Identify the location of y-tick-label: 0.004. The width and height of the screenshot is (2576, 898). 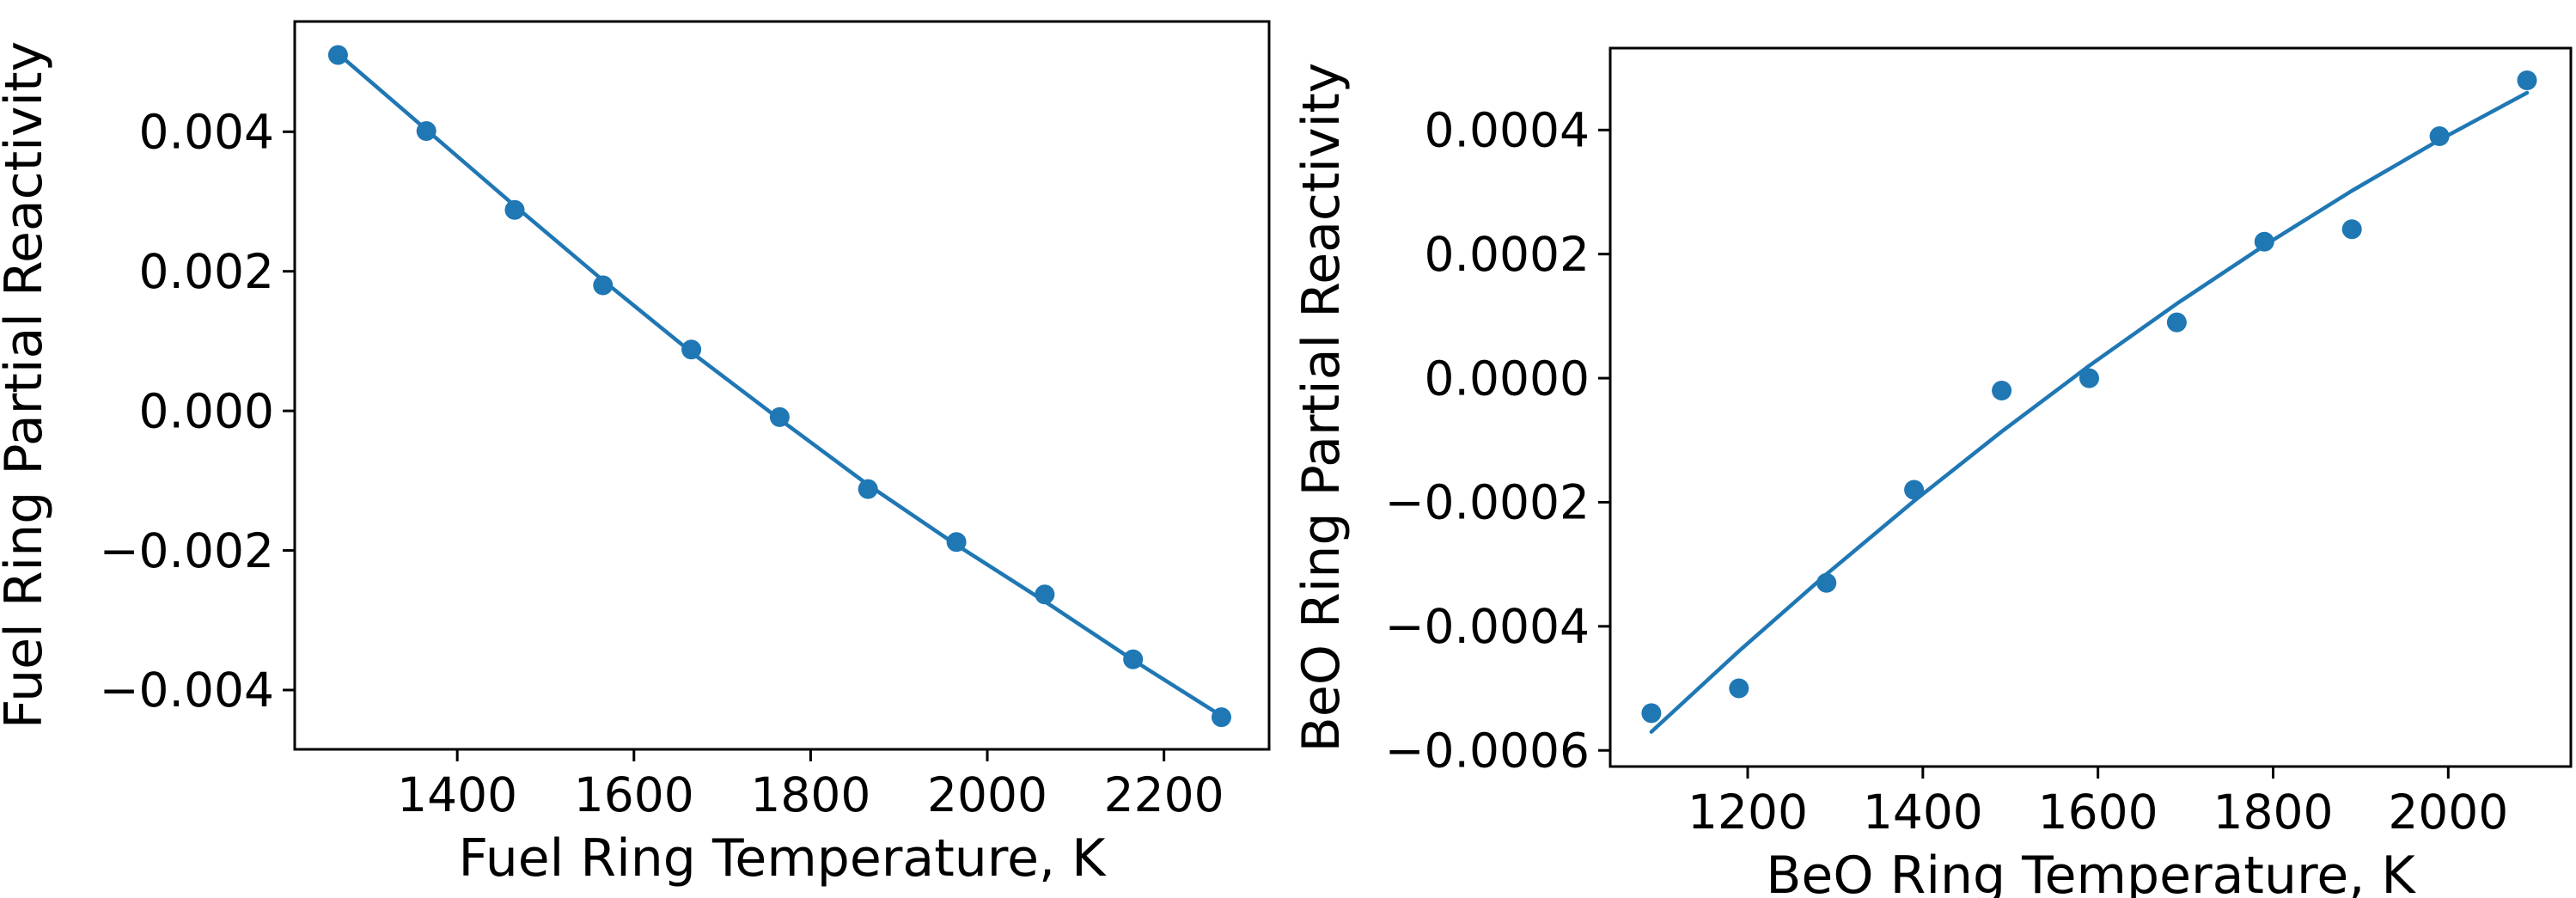
(206, 132).